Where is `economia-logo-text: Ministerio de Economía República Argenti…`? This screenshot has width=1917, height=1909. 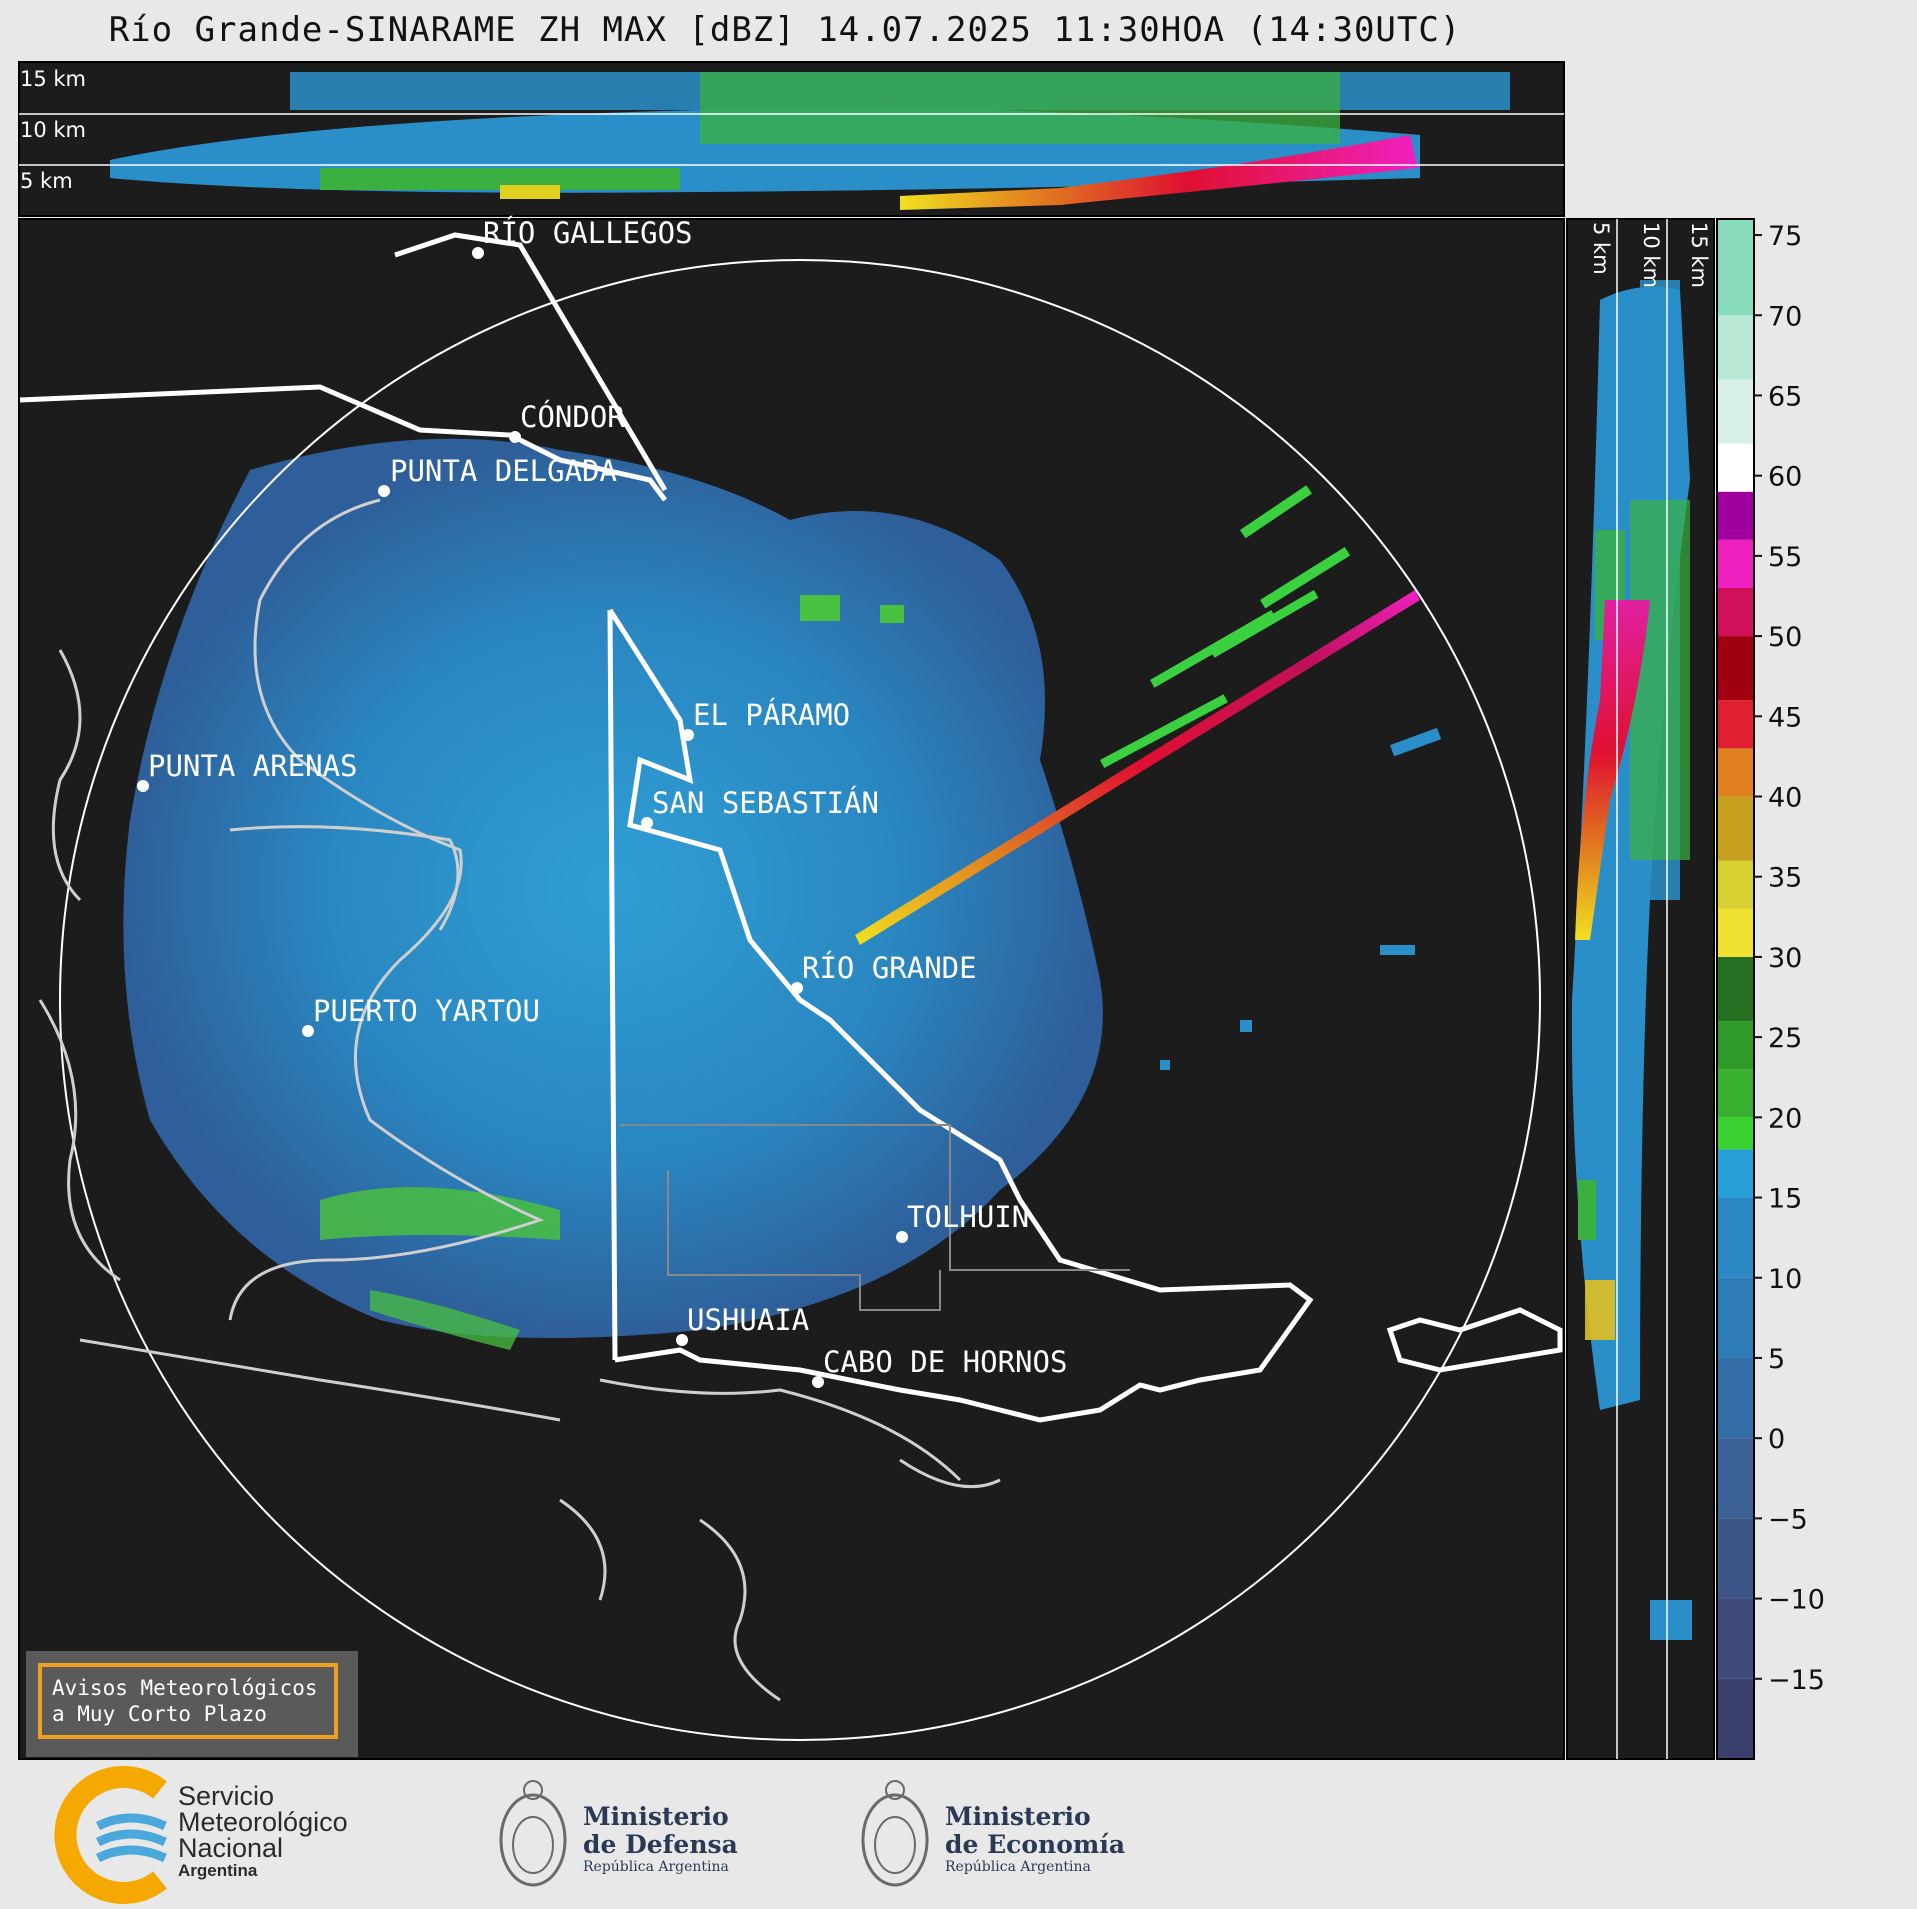
economia-logo-text: Ministerio de Economía República Argenti… is located at coordinates (1035, 1839).